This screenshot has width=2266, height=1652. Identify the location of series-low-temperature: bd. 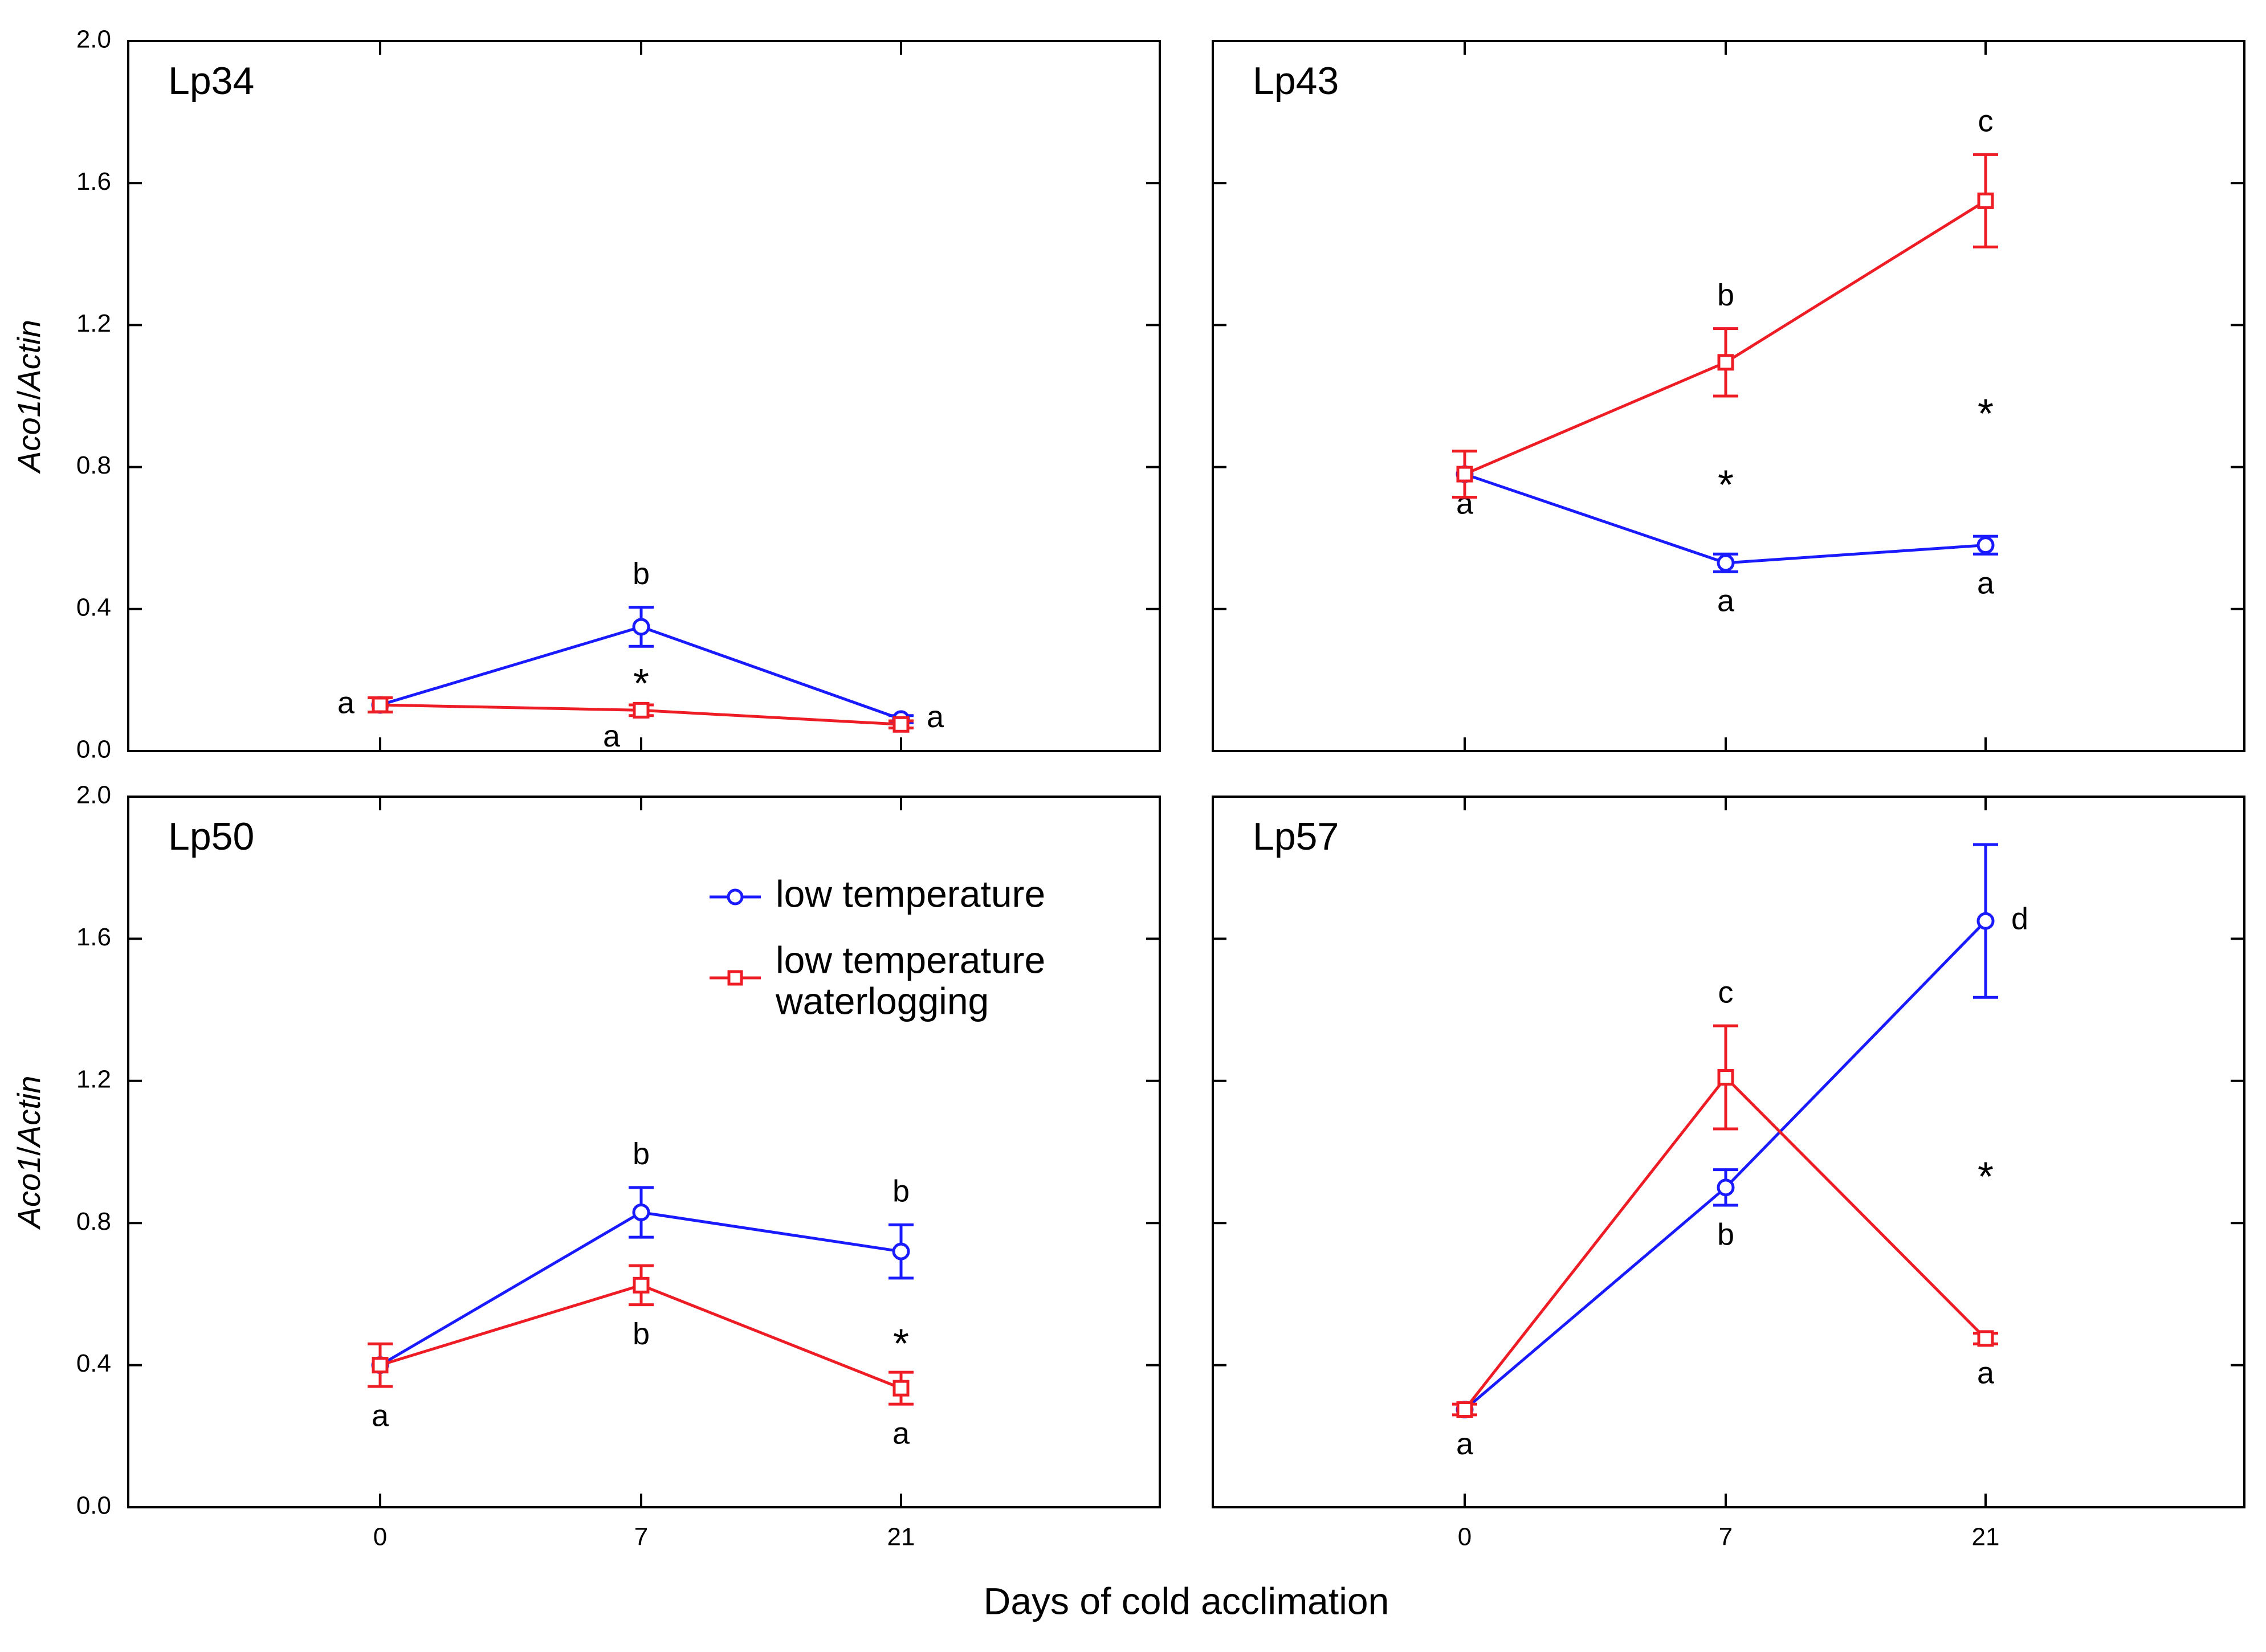
(1742, 1131).